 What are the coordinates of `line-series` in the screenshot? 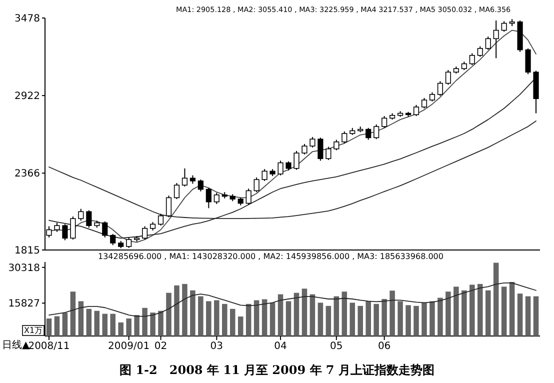 It's located at (292, 299).